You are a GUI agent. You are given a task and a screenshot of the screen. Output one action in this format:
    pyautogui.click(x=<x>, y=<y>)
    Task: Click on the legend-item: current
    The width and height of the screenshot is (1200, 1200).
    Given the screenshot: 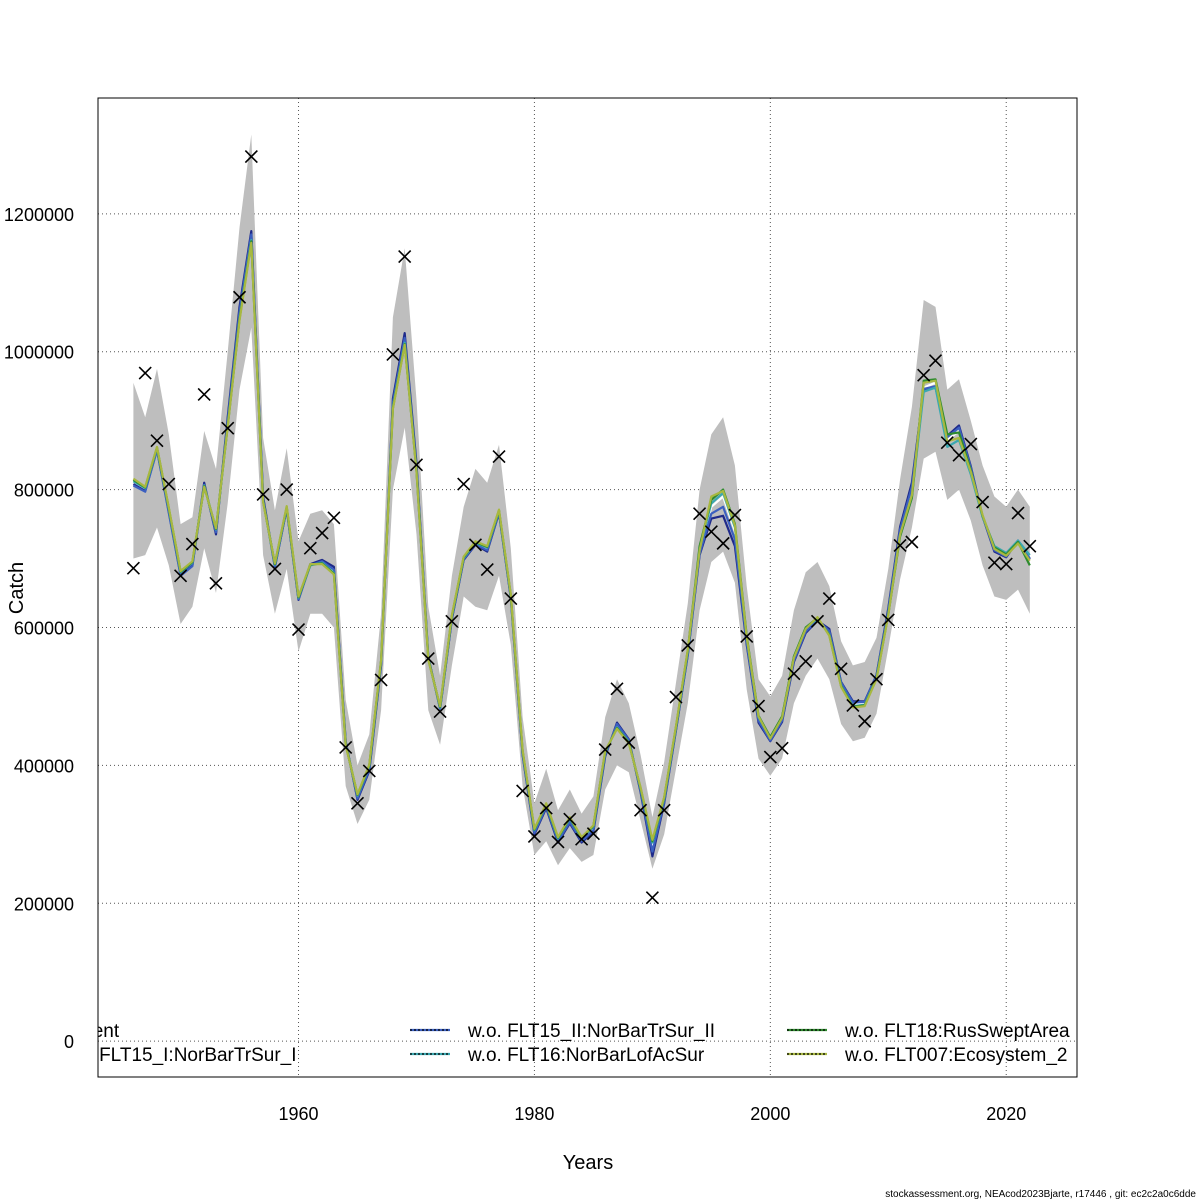 What is the action you would take?
    pyautogui.click(x=90, y=1031)
    